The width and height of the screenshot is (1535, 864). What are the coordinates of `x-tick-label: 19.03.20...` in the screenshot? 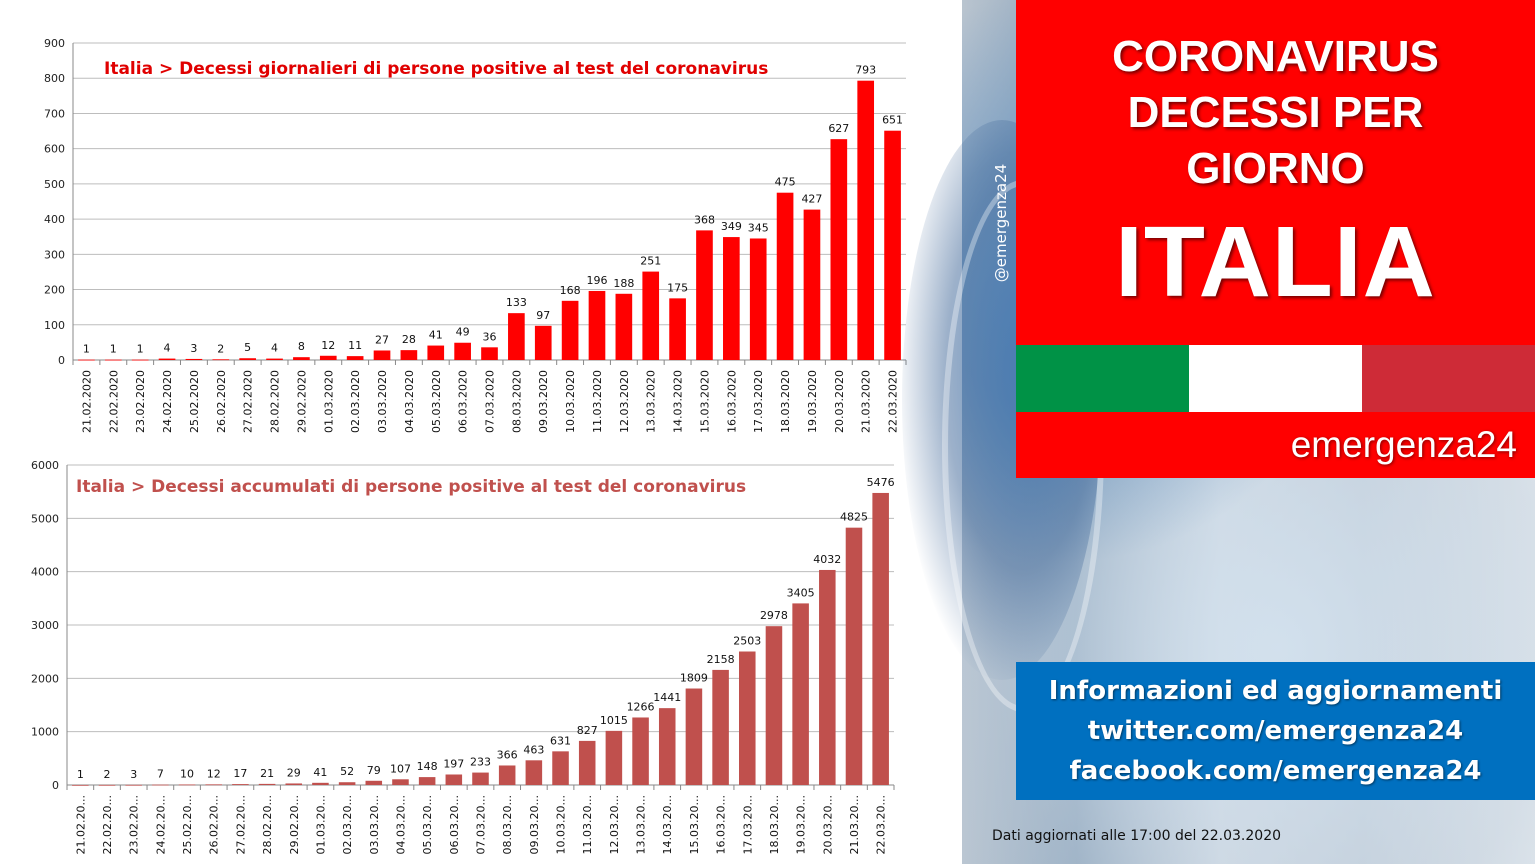 It's located at (801, 824).